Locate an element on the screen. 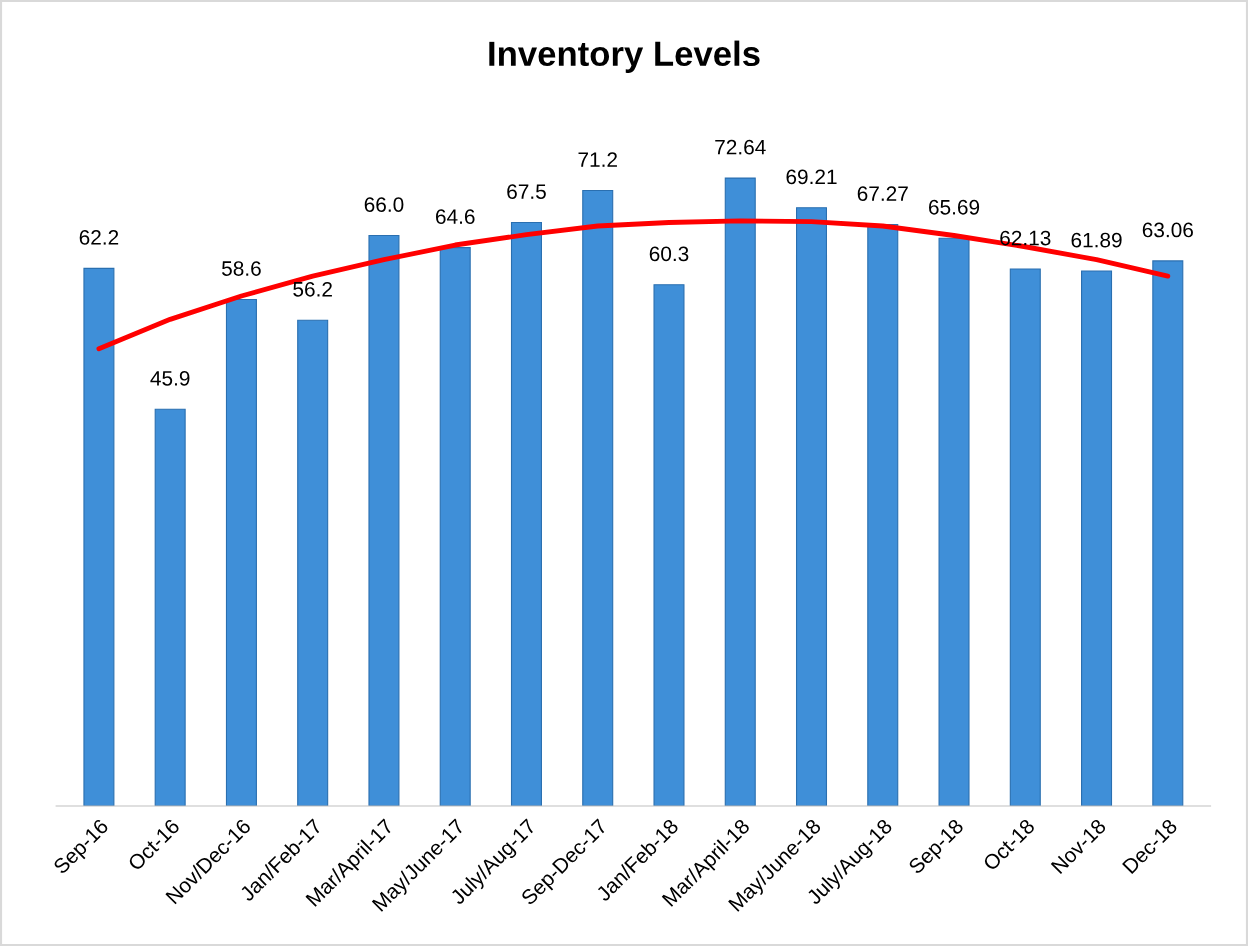 The height and width of the screenshot is (946, 1248). data-label: 63.06 is located at coordinates (1167, 230).